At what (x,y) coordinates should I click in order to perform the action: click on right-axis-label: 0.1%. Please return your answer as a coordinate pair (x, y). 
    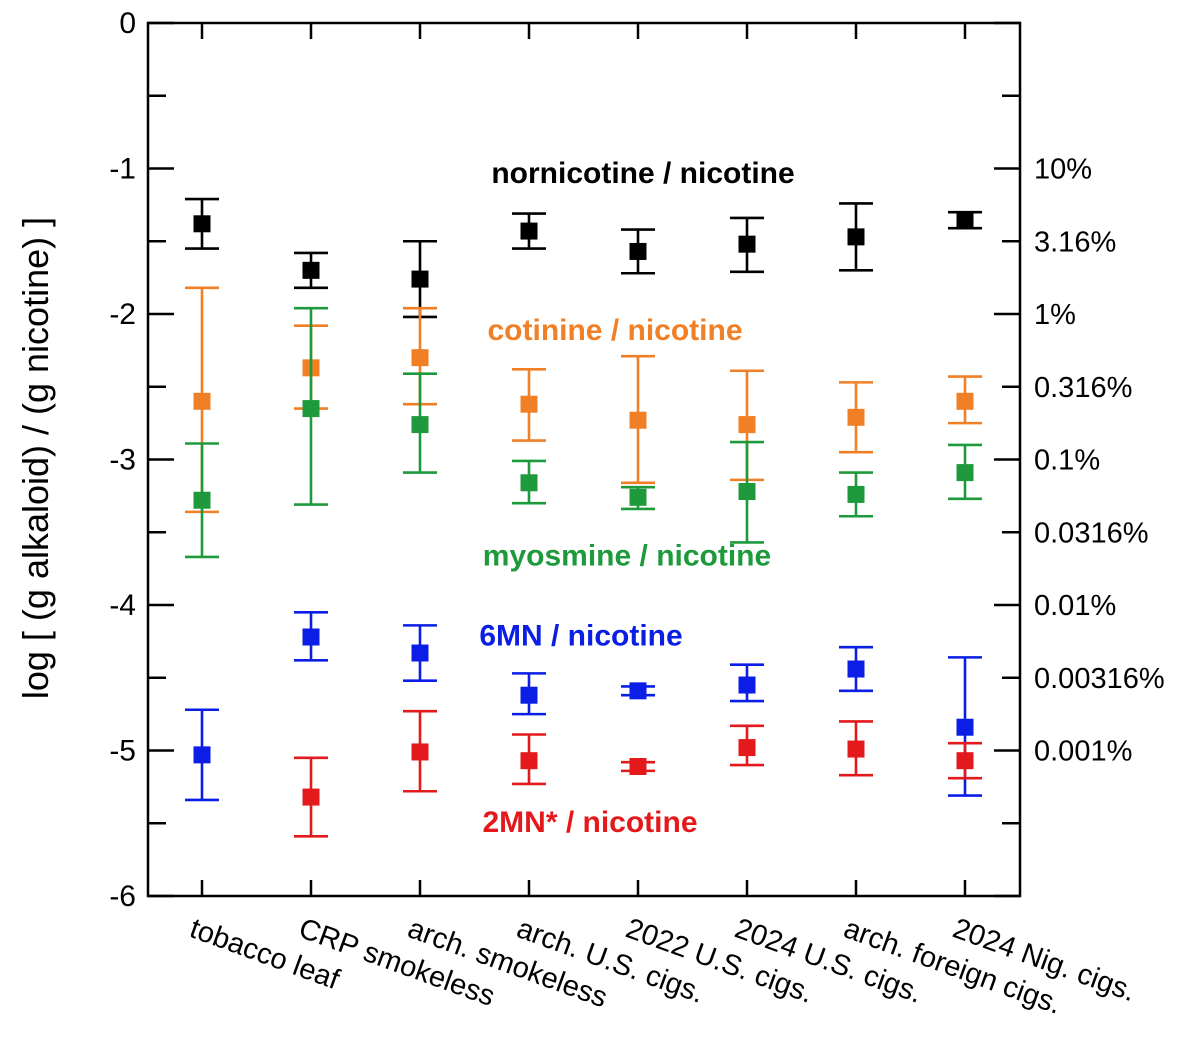
    Looking at the image, I should click on (1067, 461).